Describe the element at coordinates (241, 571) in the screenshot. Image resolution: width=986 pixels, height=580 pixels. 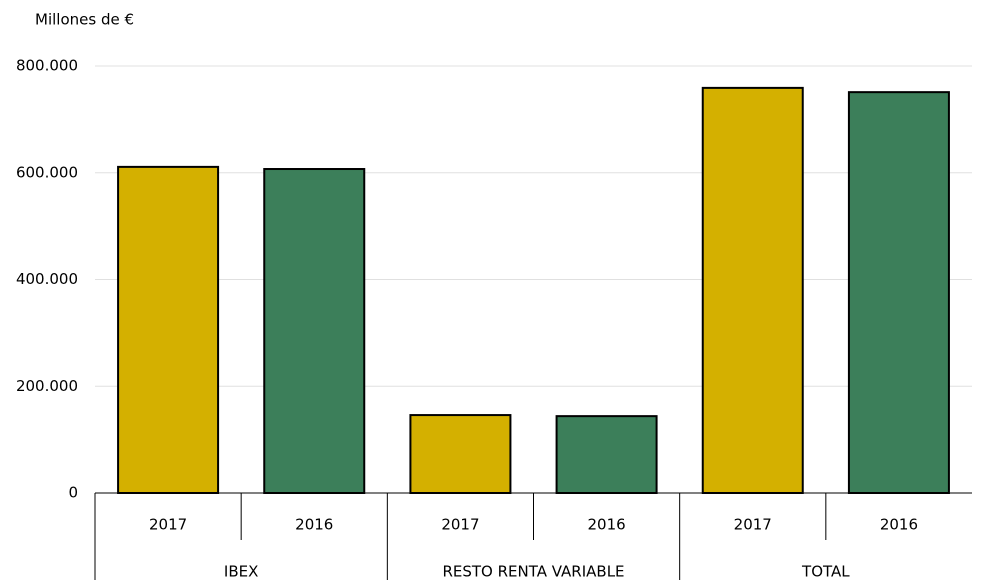
I see `x-group-label: IBEX` at that location.